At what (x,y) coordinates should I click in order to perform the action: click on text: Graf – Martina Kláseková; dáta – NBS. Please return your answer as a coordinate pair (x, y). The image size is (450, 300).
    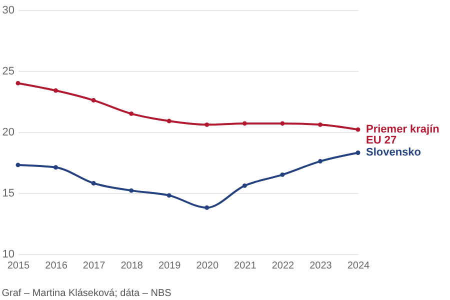
    Looking at the image, I should click on (87, 293).